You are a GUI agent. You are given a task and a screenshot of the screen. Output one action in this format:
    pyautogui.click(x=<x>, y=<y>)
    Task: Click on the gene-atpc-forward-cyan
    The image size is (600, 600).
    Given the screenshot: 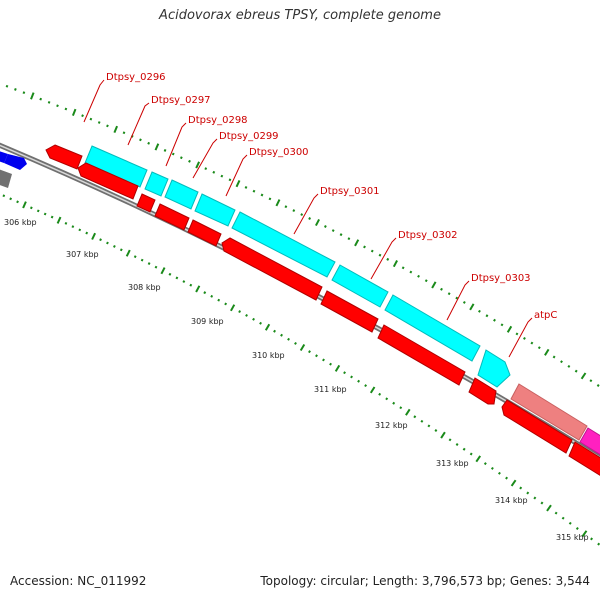 What is the action you would take?
    pyautogui.click(x=494, y=368)
    